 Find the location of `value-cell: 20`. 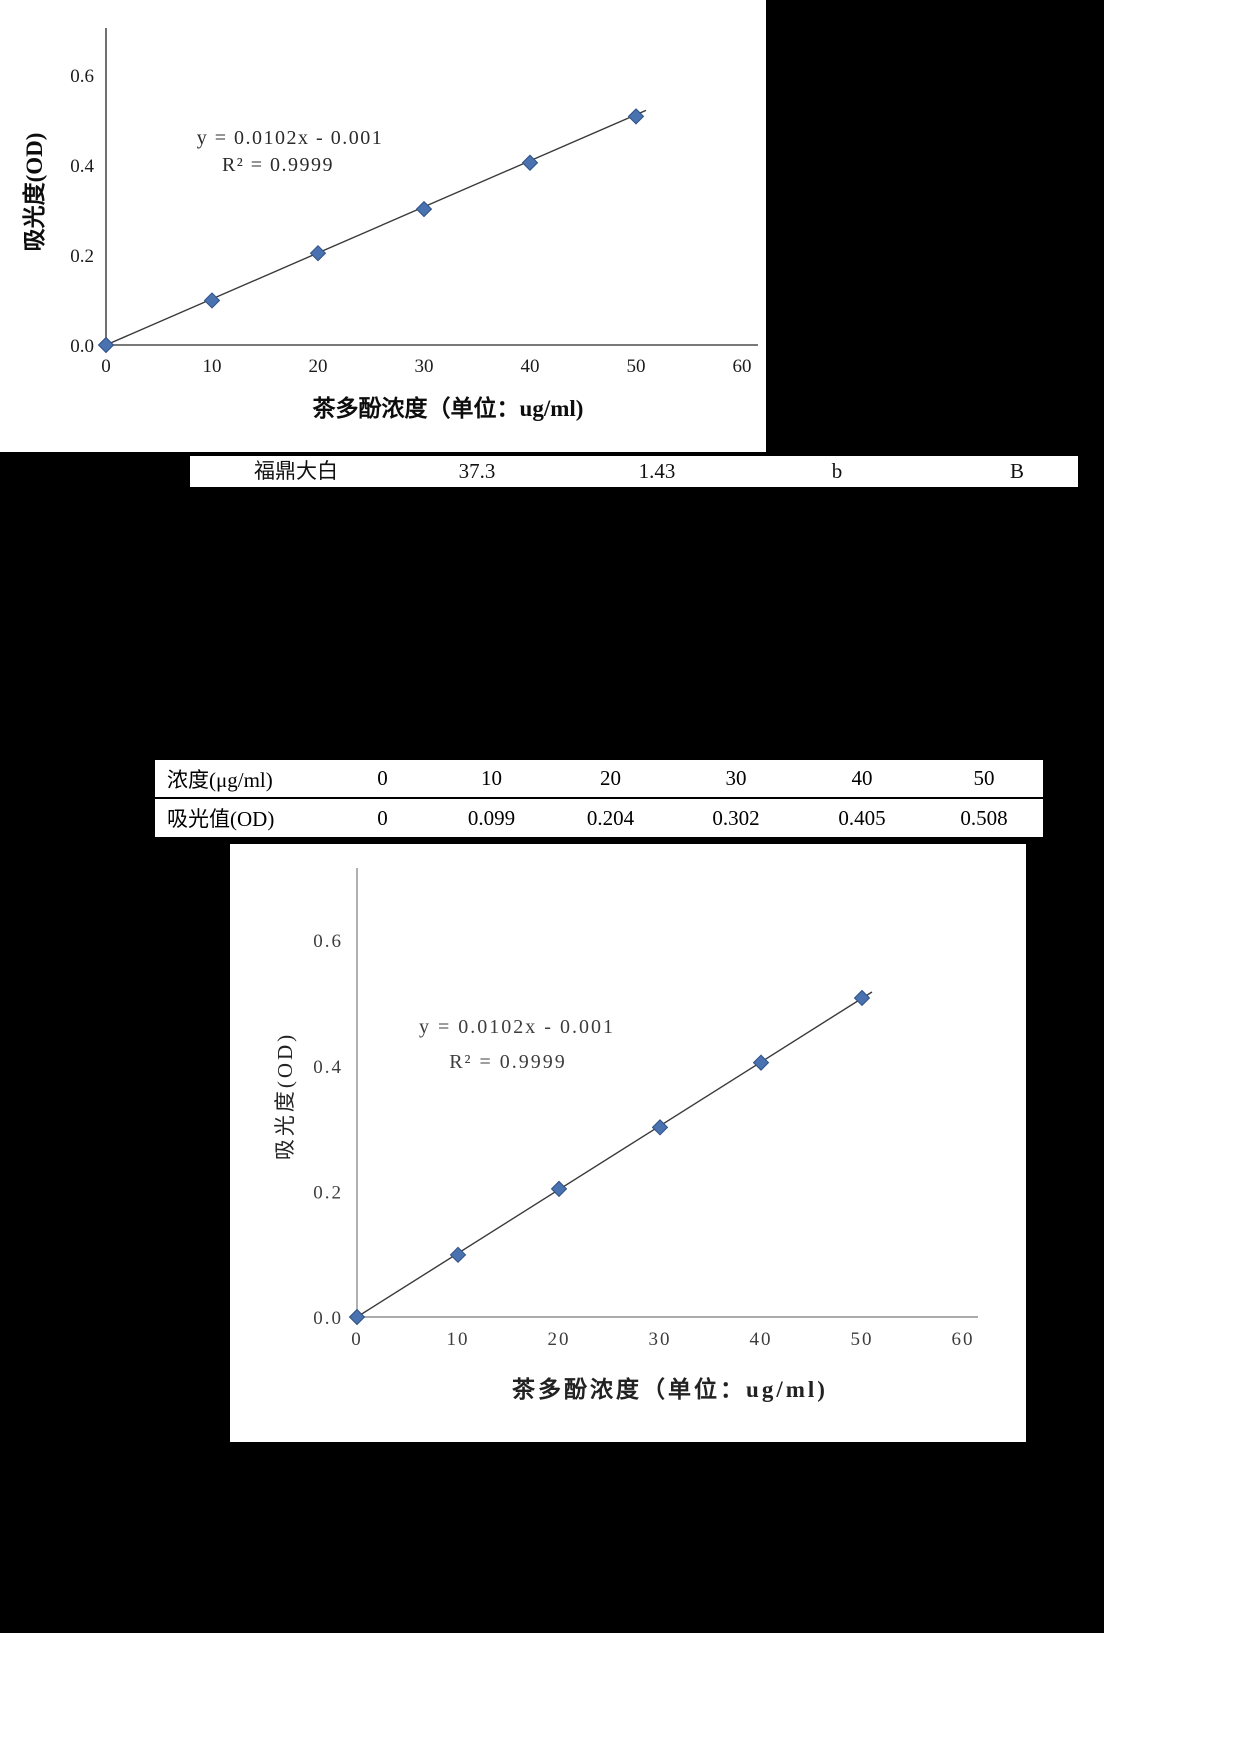

value-cell: 20 is located at coordinates (610, 778).